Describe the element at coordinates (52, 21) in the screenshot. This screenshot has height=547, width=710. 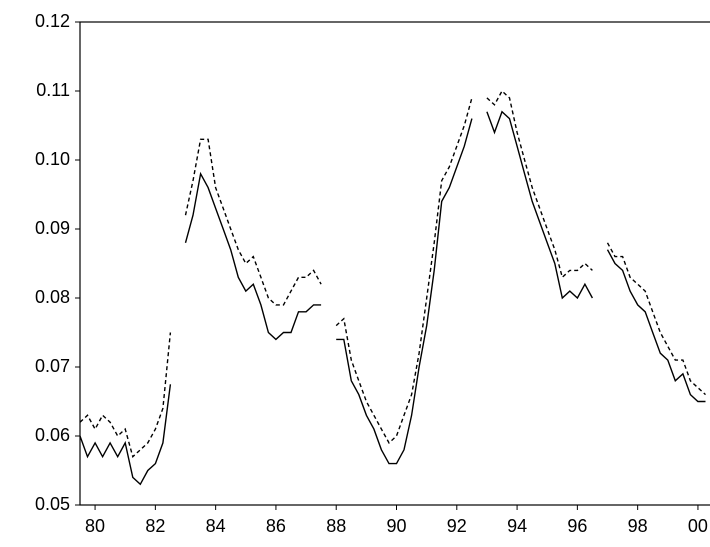
I see `y-tick-label: 0.12` at that location.